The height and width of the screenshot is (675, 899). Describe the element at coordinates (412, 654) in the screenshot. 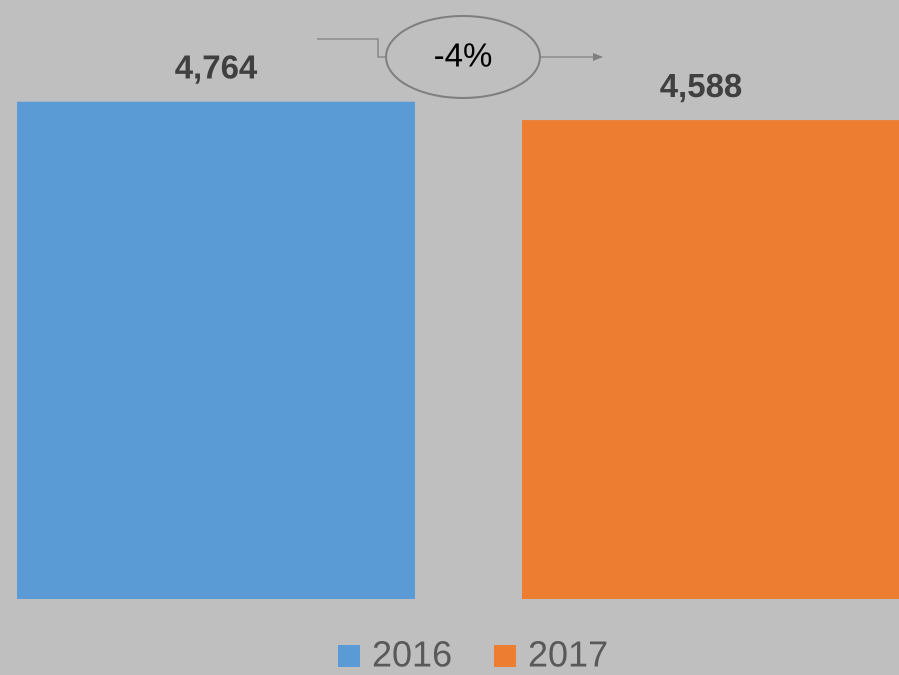

I see `legend-label: 2016` at that location.